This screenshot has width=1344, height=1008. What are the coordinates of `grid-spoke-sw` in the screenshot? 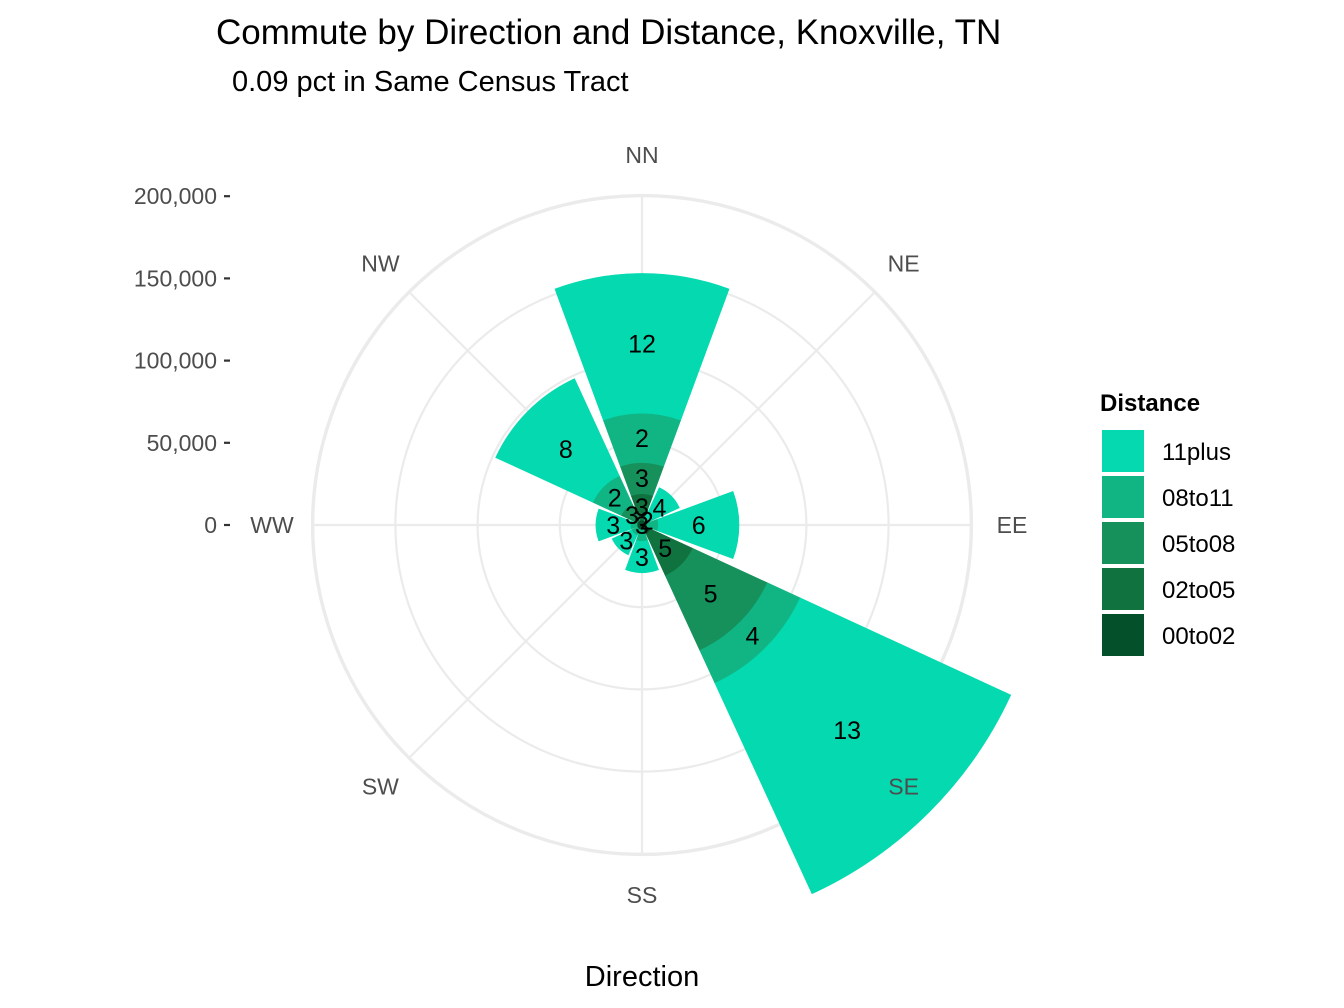 It's located at (525, 642).